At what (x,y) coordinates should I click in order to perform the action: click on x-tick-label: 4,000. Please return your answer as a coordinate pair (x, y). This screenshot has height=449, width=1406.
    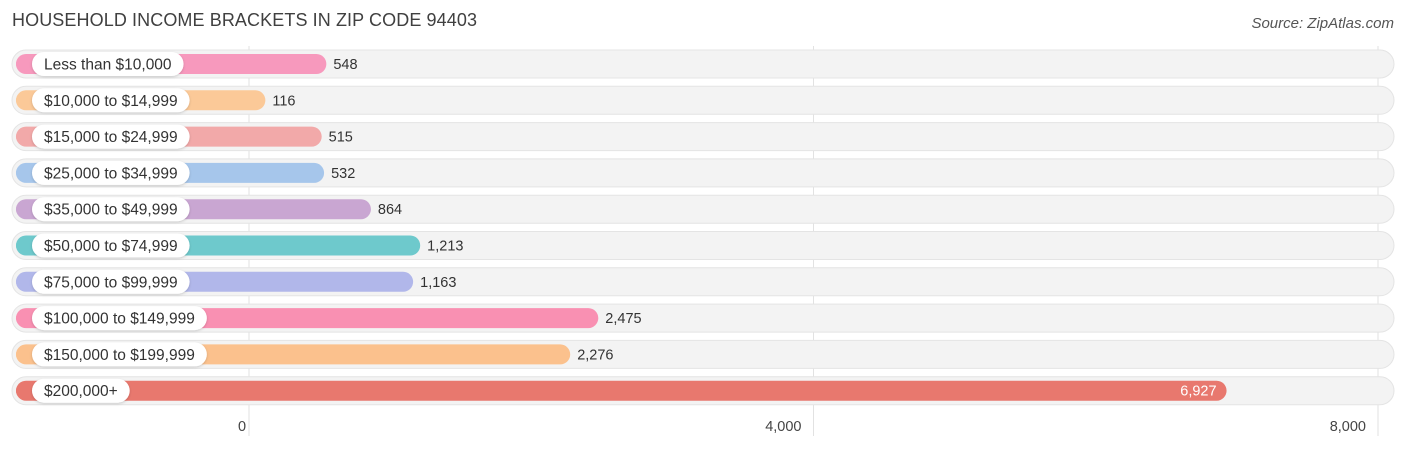
    Looking at the image, I should click on (783, 427).